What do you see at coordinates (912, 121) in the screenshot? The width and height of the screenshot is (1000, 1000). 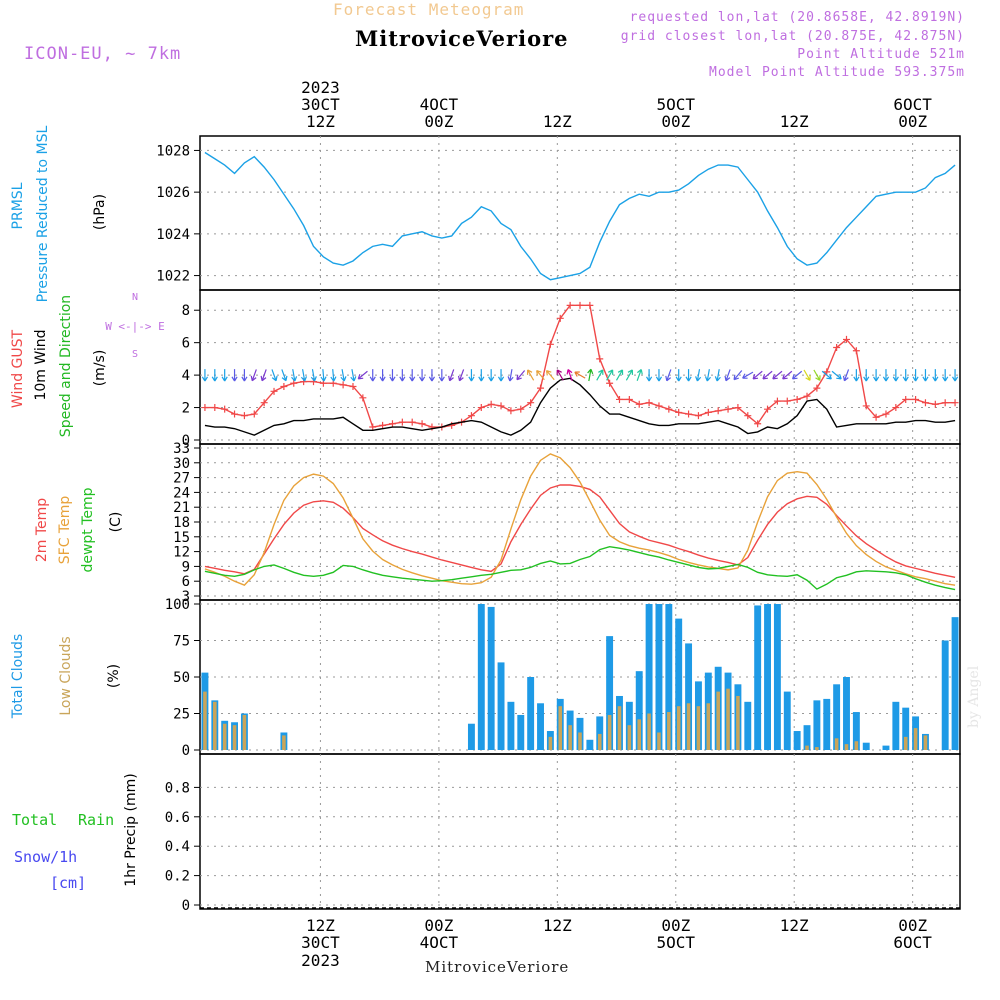 I see `top-hour-label: 00Z` at bounding box center [912, 121].